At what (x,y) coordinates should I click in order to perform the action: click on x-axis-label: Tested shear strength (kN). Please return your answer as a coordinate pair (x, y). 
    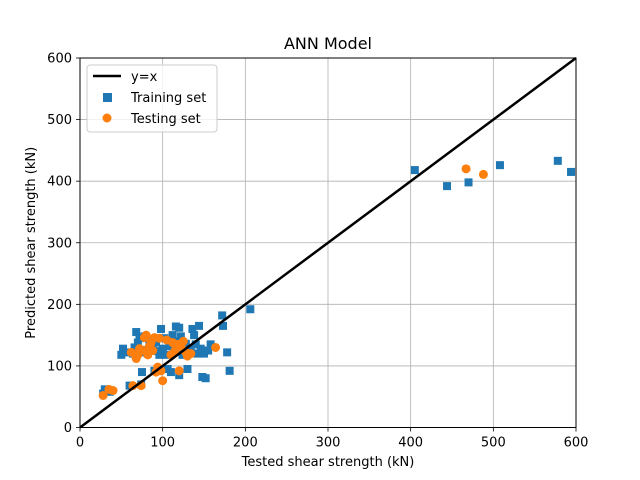
    Looking at the image, I should click on (328, 462).